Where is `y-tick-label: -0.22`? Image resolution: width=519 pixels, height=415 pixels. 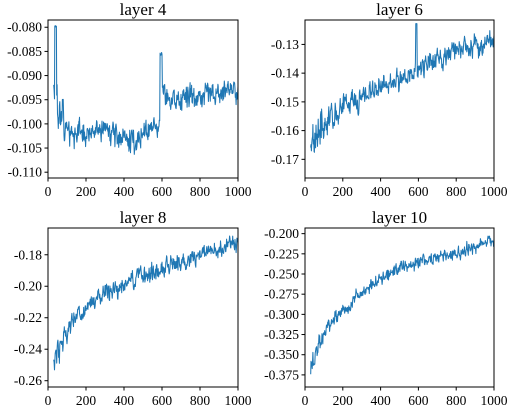
y-tick-label: -0.22 is located at coordinates (28, 317).